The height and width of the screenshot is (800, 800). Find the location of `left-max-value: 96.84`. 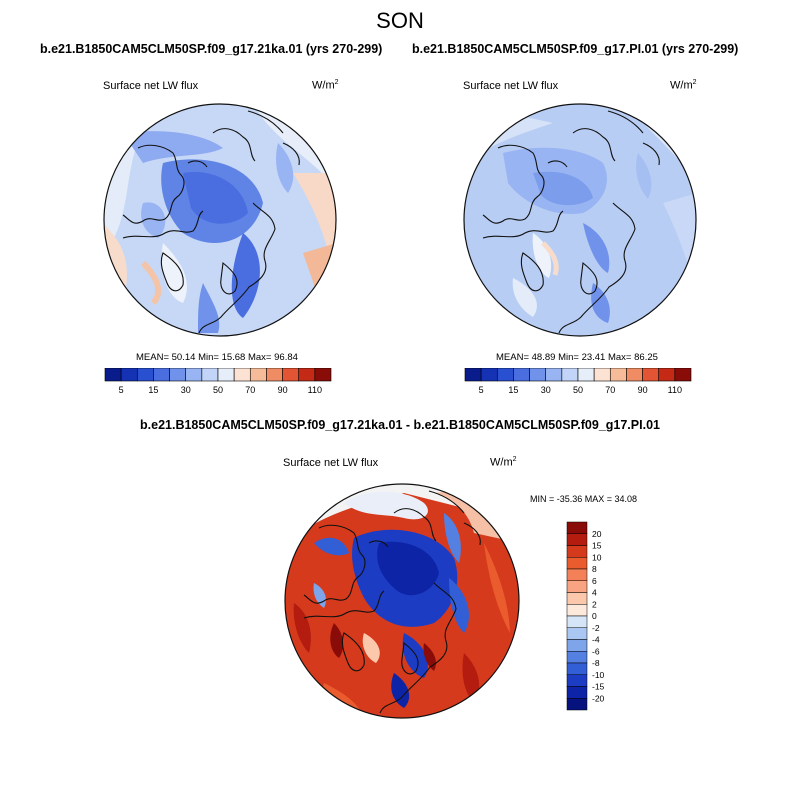

left-max-value: 96.84 is located at coordinates (286, 357).